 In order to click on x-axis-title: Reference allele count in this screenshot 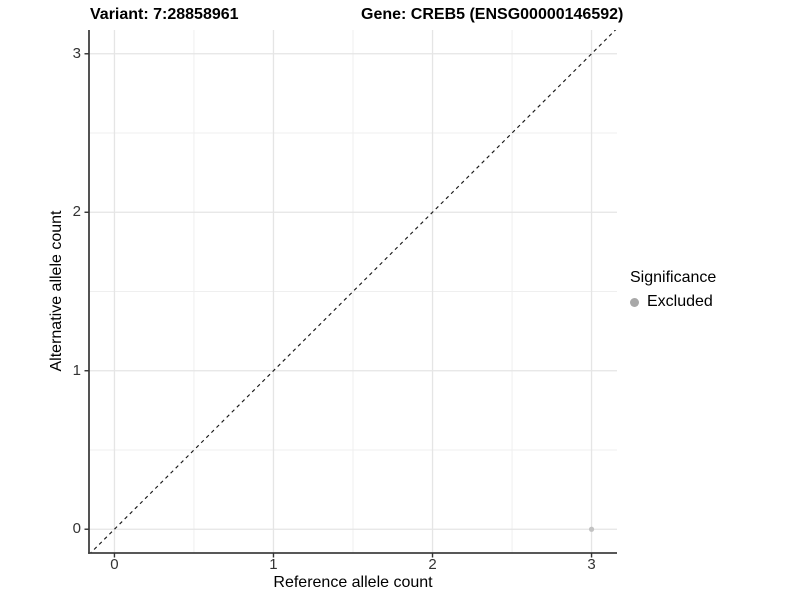, I will do `click(353, 582)`.